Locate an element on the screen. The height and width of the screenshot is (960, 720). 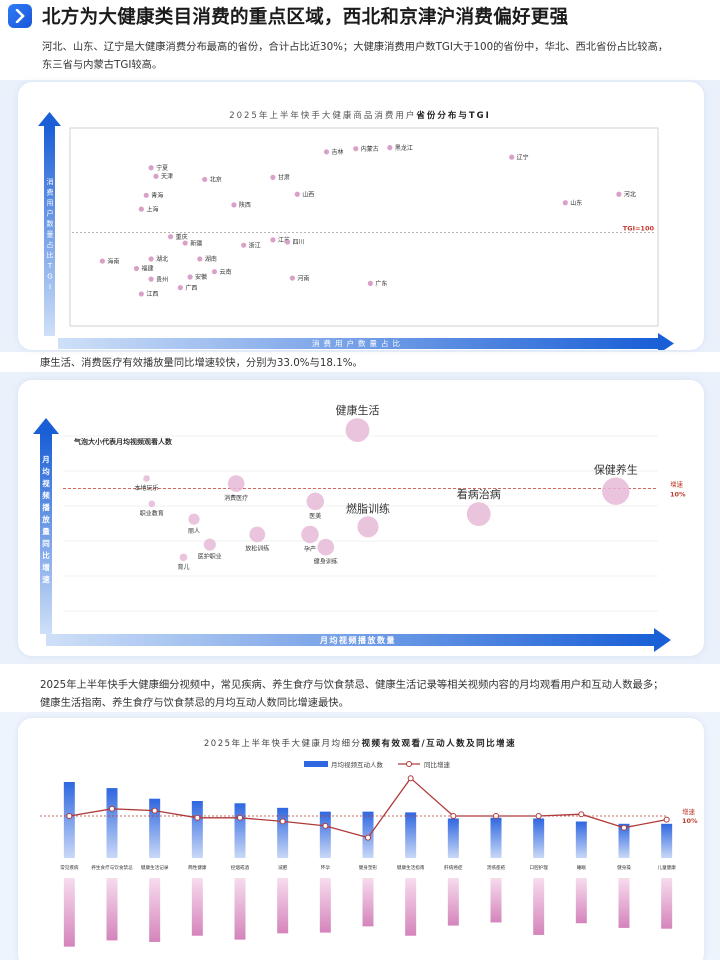
chart3-category-label: 养生食疗与饮食禁忌 is located at coordinates (112, 867).